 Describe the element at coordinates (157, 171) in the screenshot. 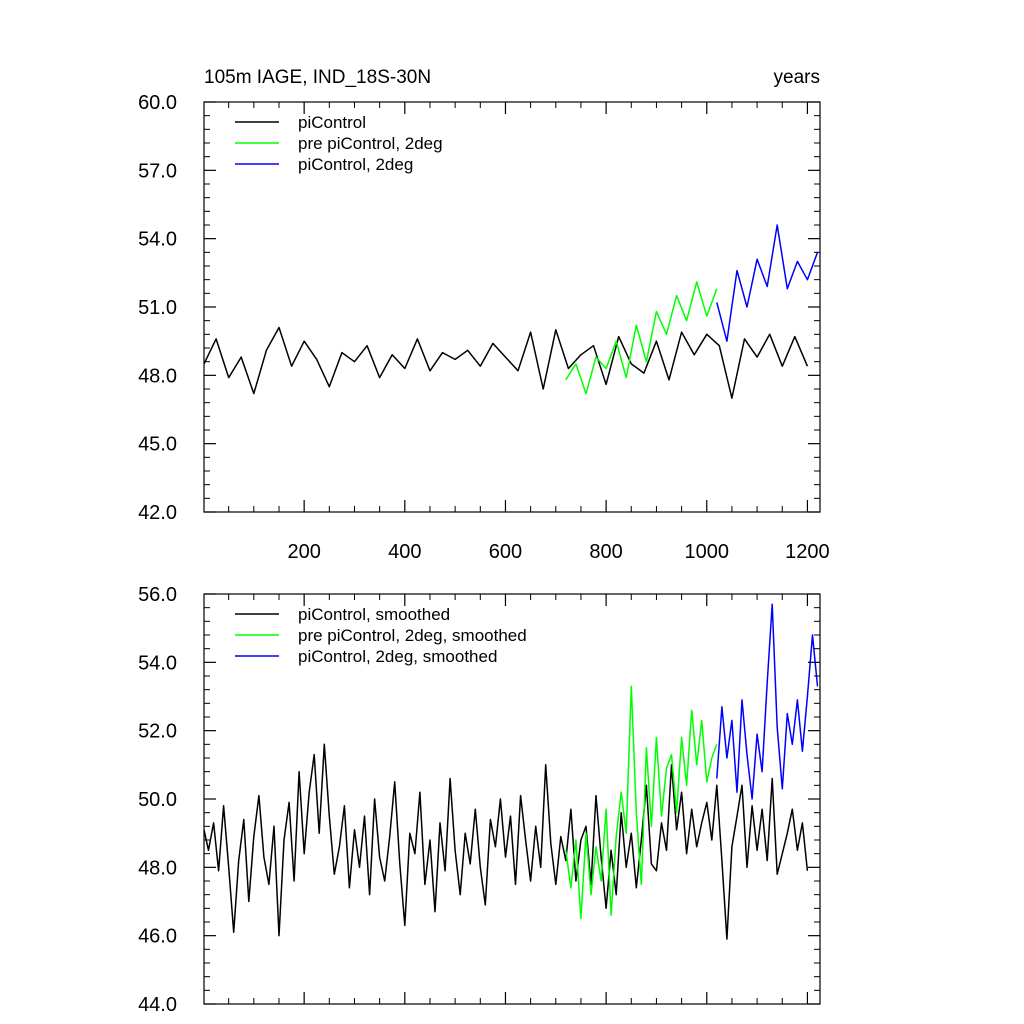

I see `y-tick-label-0-5: 57.0` at that location.